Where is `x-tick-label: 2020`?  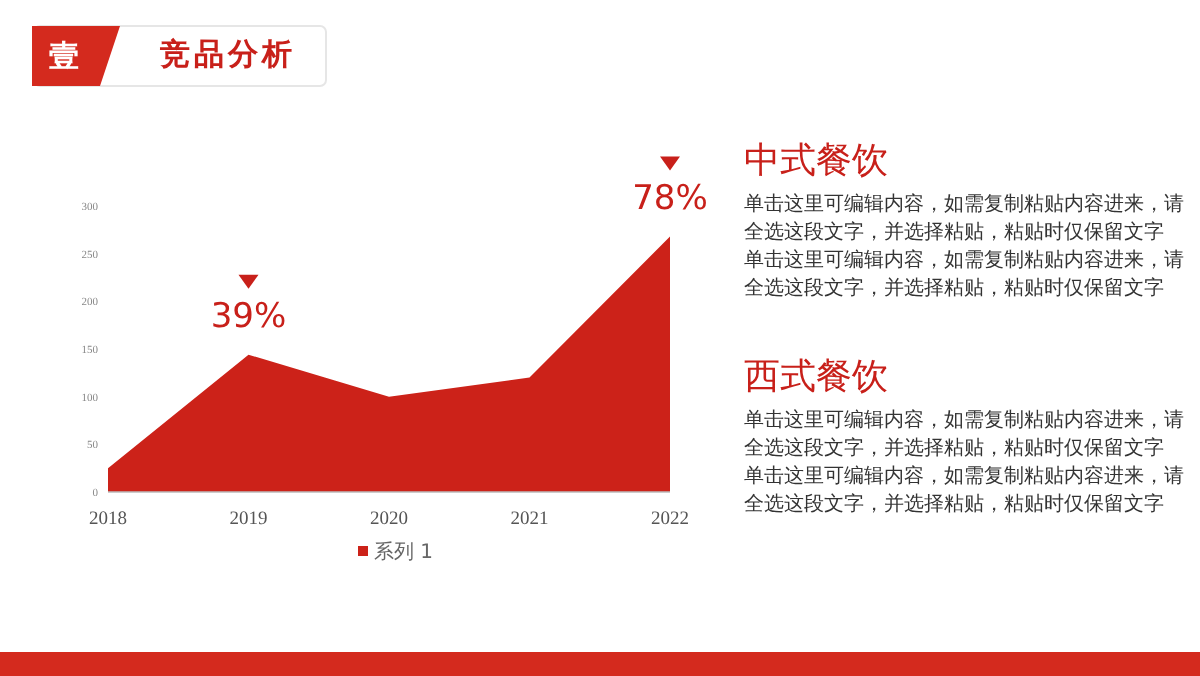
x-tick-label: 2020 is located at coordinates (389, 520).